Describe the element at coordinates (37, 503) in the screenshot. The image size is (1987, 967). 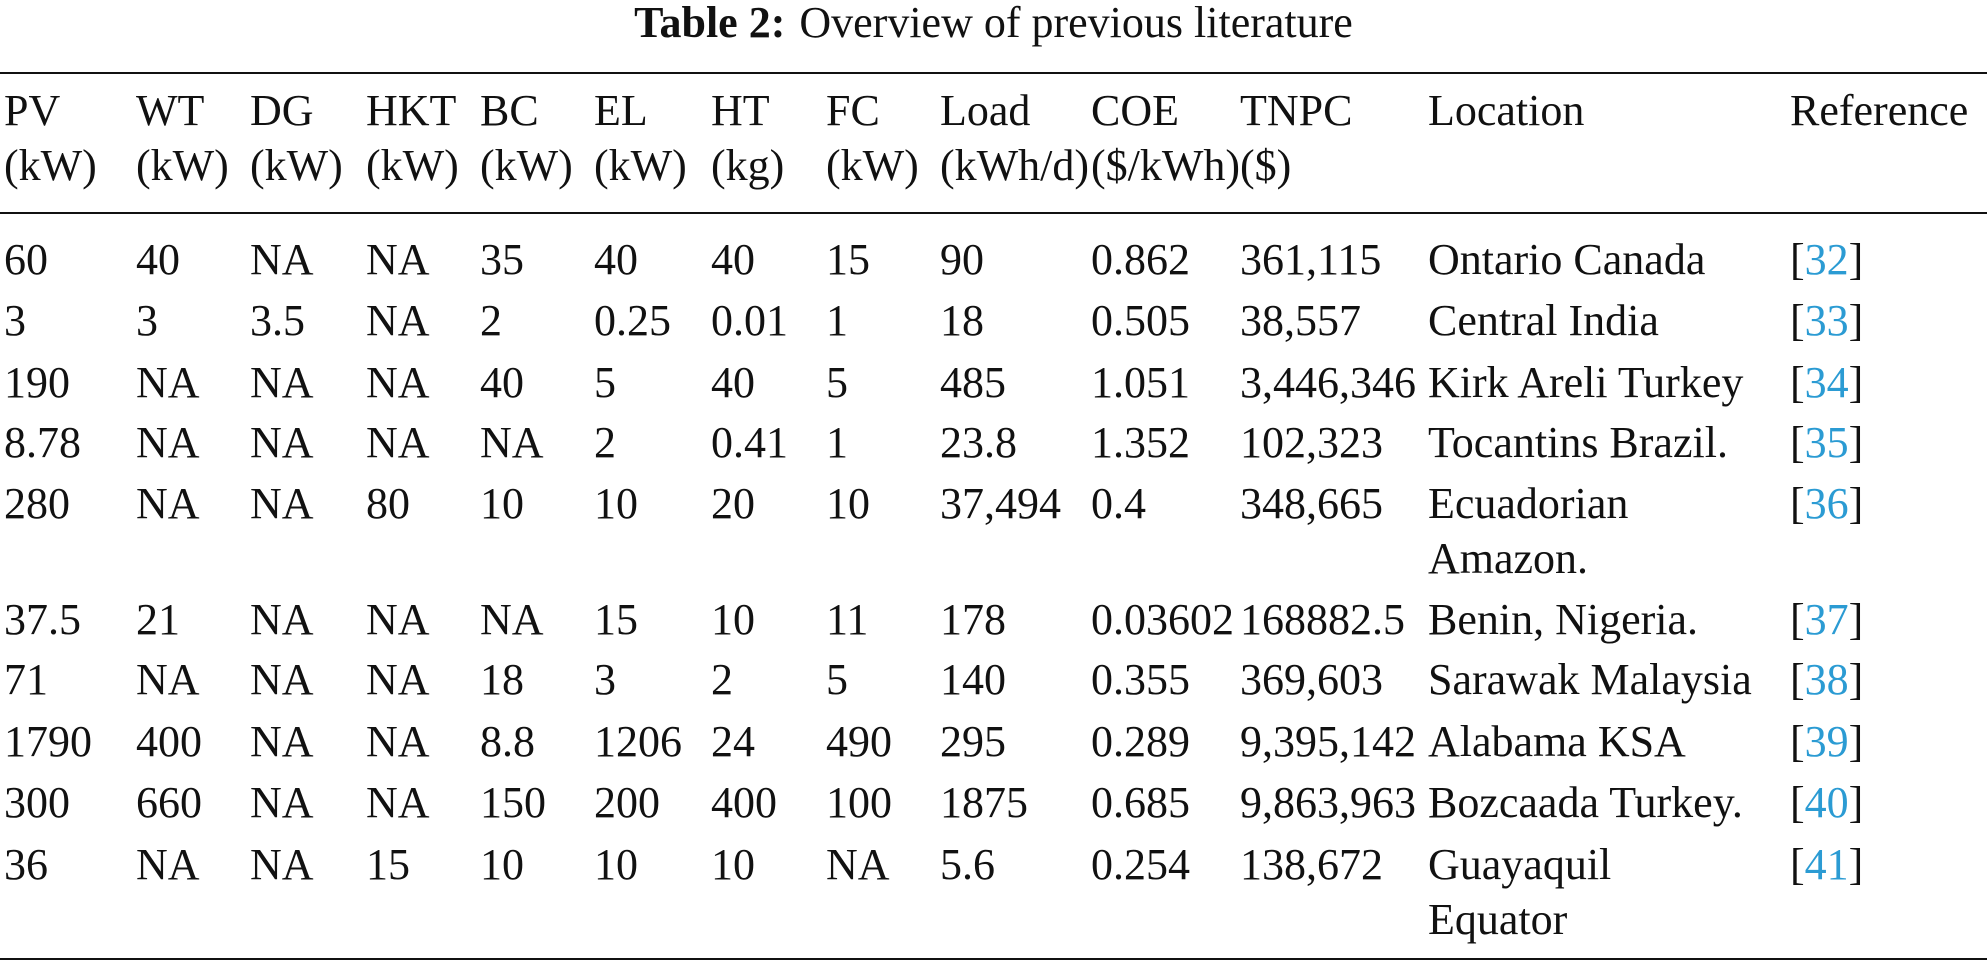
I see `table-cell: 280` at that location.